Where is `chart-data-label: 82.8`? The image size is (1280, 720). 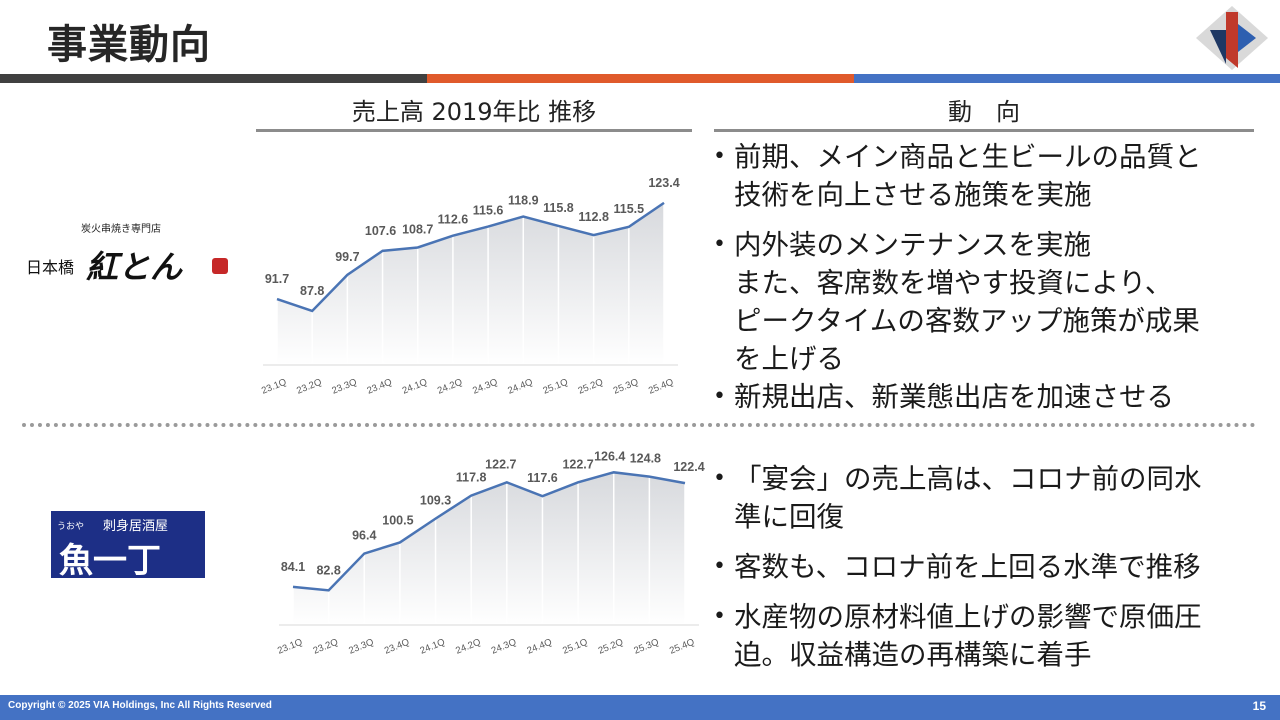 chart-data-label: 82.8 is located at coordinates (328, 570).